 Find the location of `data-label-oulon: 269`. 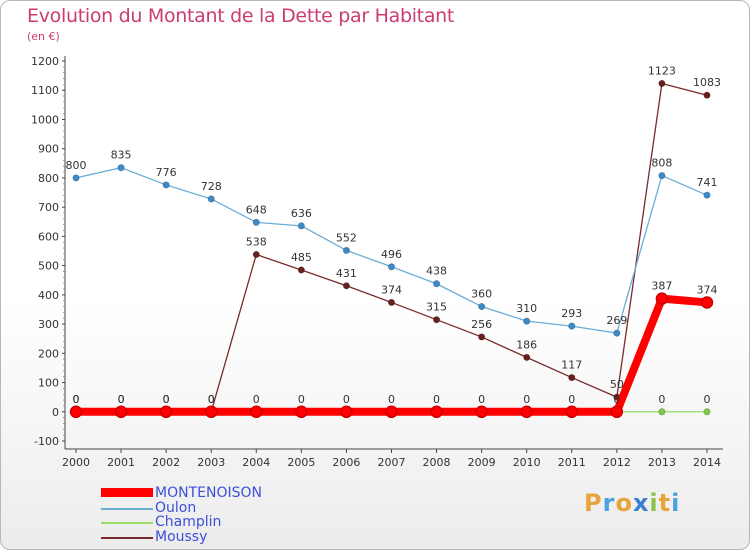

data-label-oulon: 269 is located at coordinates (616, 320).